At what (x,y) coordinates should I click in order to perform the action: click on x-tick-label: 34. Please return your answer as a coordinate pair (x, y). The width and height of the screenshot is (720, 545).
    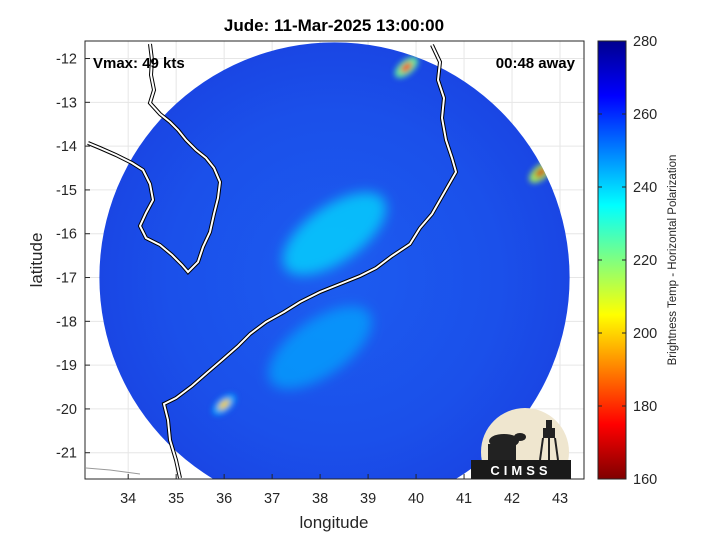
    Looking at the image, I should click on (128, 499).